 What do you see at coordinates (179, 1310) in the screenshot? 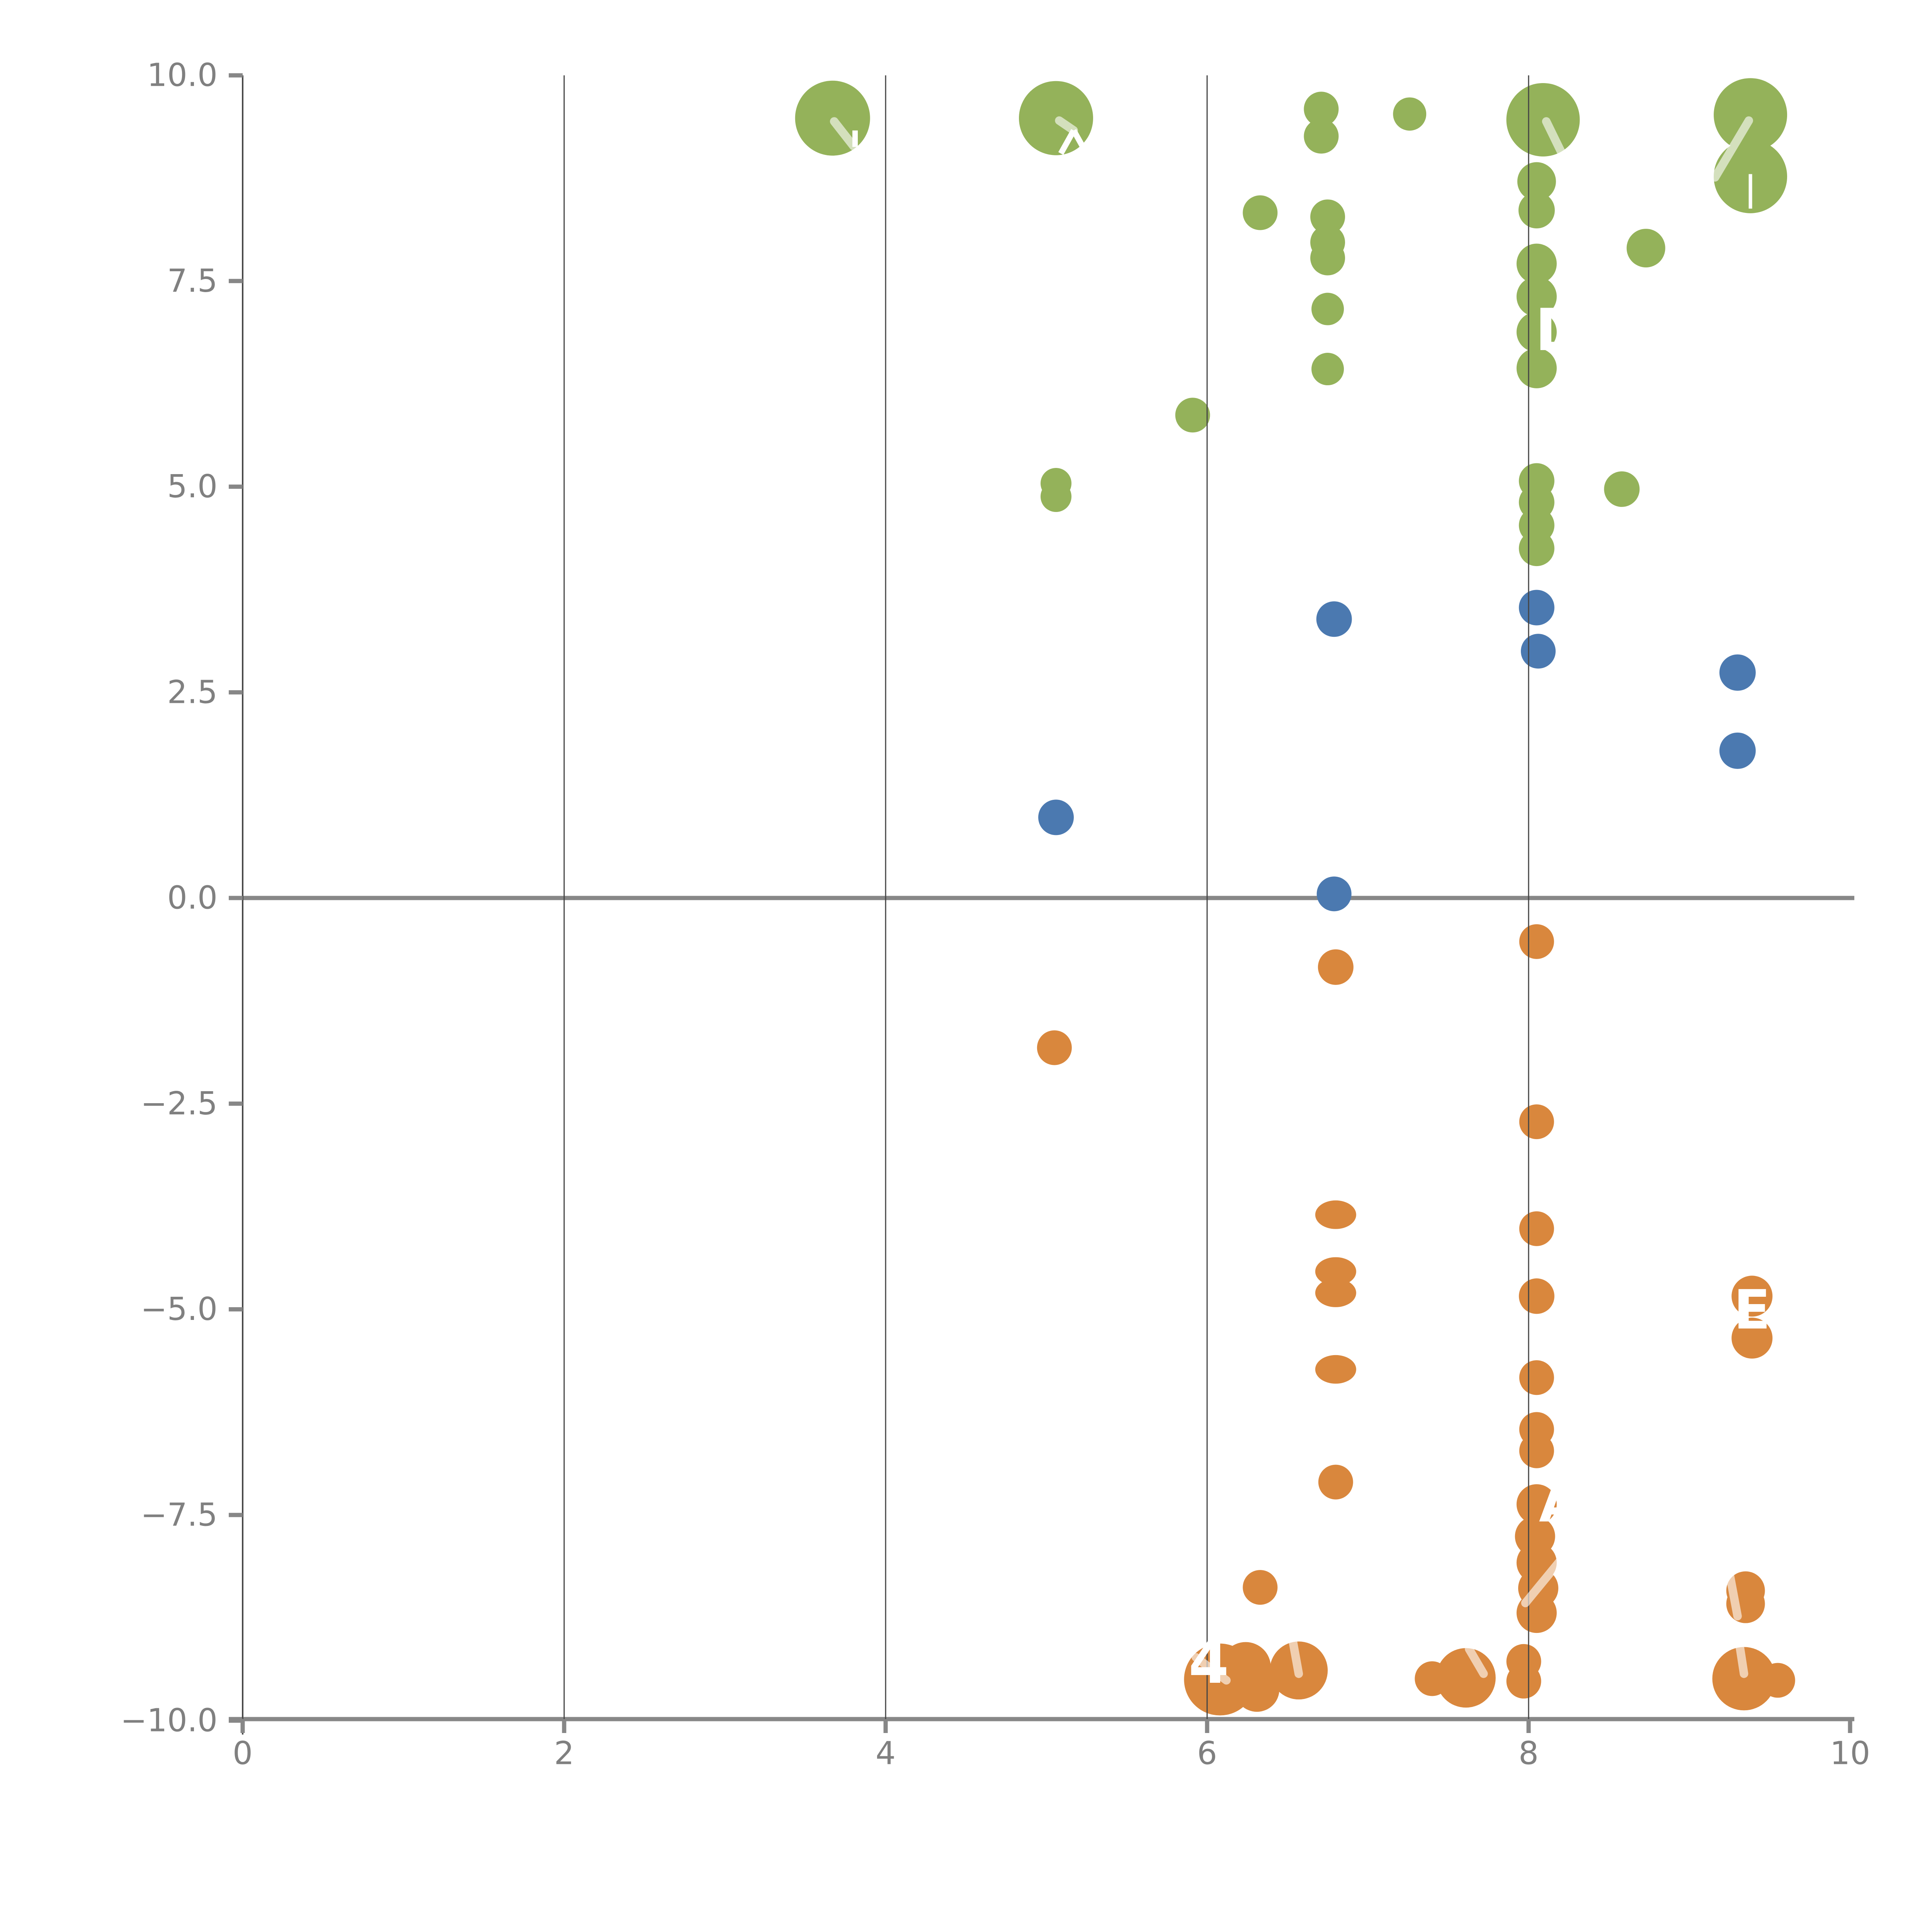
I see `y-tick-label: −5.0` at bounding box center [179, 1310].